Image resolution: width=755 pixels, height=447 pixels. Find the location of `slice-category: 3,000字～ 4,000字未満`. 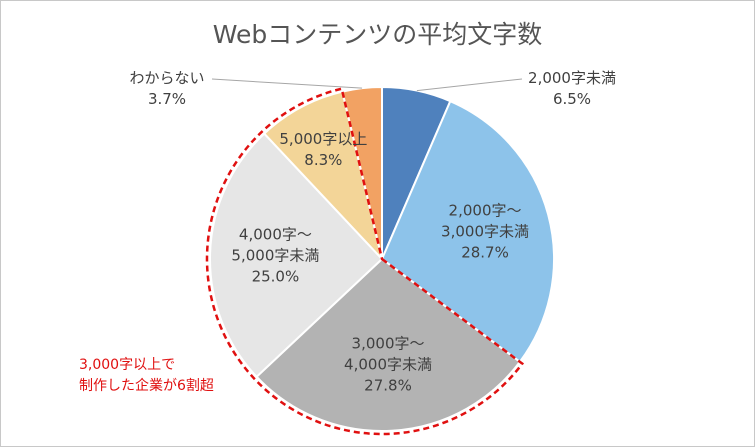

slice-category: 3,000字～ 4,000字未満 is located at coordinates (388, 354).